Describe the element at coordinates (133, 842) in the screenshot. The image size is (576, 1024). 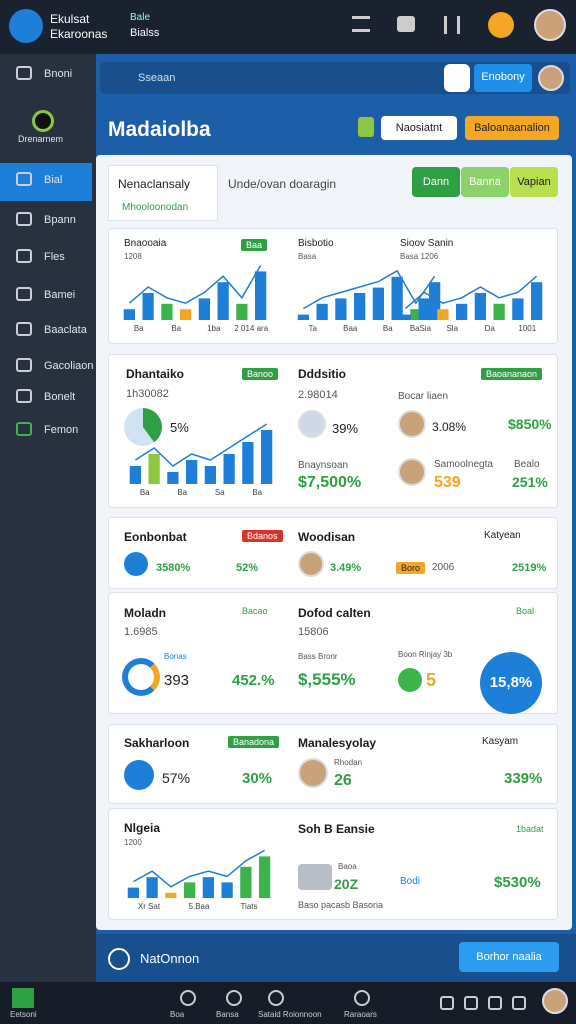
I see `chart-sub: 1200` at that location.